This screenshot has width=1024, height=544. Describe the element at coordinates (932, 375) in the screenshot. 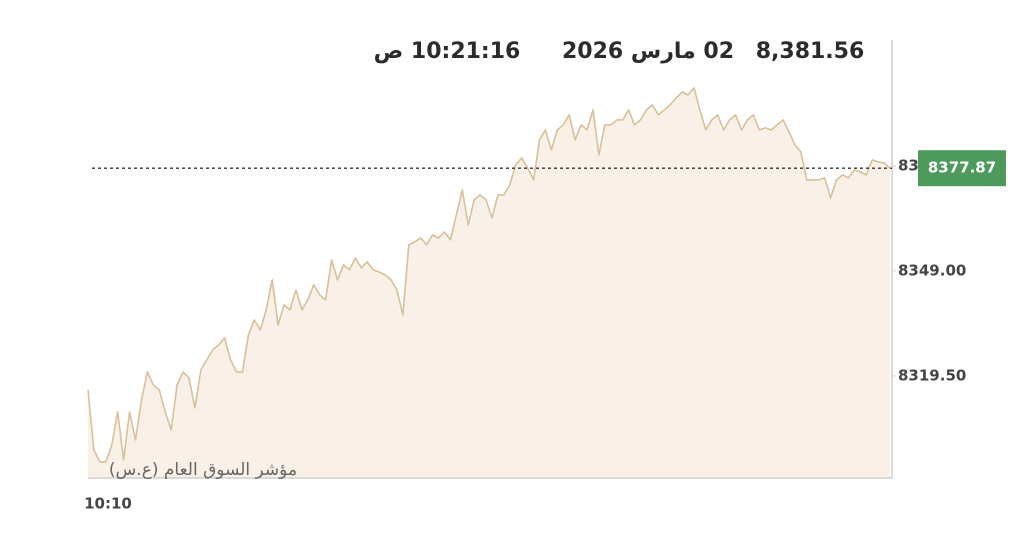

I see `y-tick-label: 8319.50` at that location.